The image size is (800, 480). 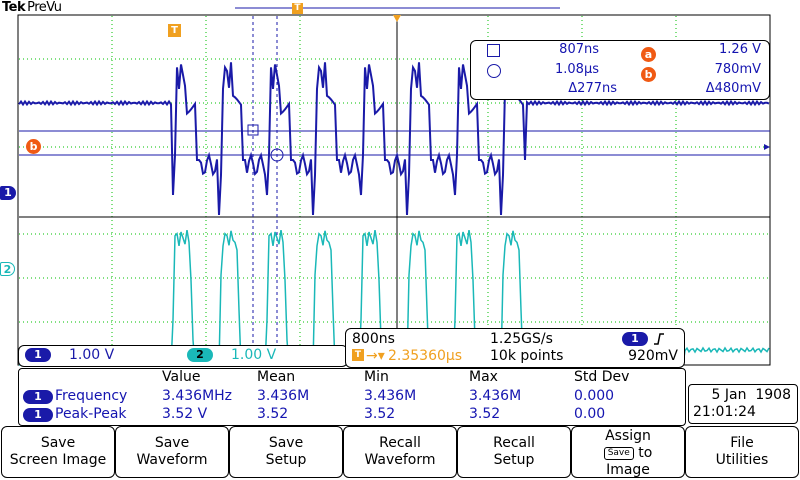 What do you see at coordinates (742, 443) in the screenshot?
I see `button-line-1: File` at bounding box center [742, 443].